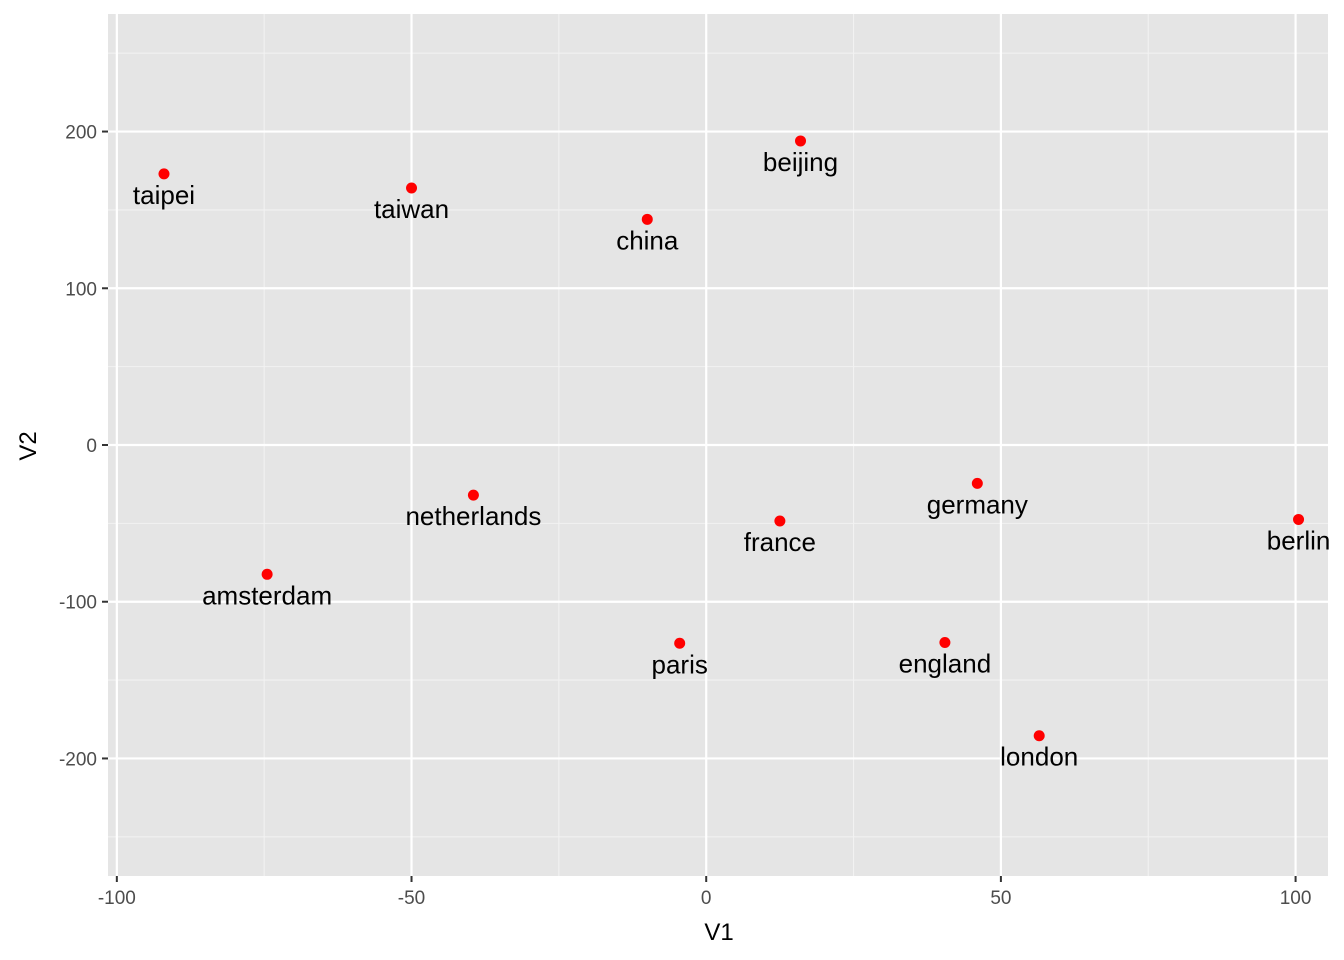  What do you see at coordinates (28, 445) in the screenshot?
I see `y-axis-title: V2` at bounding box center [28, 445].